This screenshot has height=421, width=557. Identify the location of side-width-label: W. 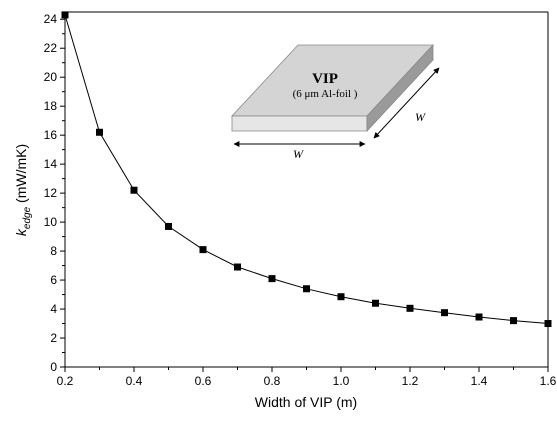
(420, 117).